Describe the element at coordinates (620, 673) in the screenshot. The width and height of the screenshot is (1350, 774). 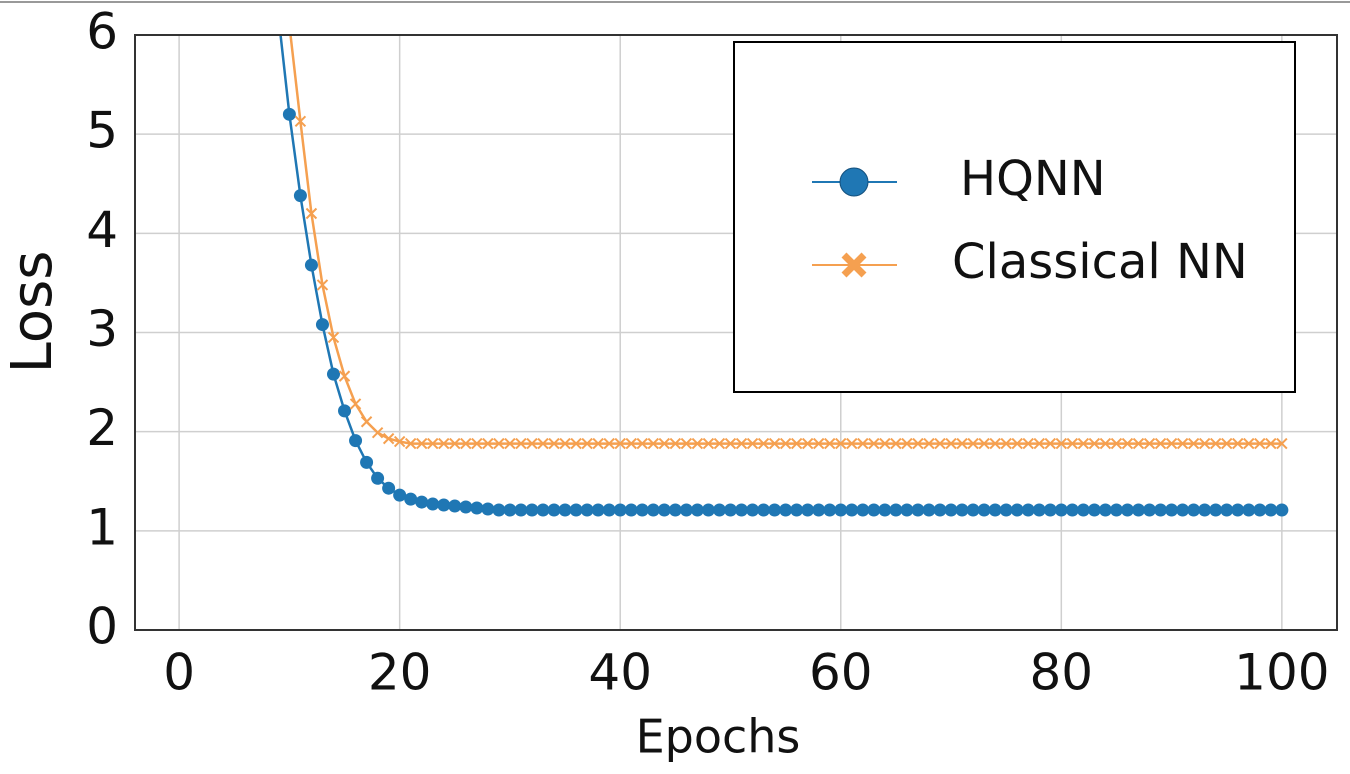
I see `x-tick-label: 40` at that location.